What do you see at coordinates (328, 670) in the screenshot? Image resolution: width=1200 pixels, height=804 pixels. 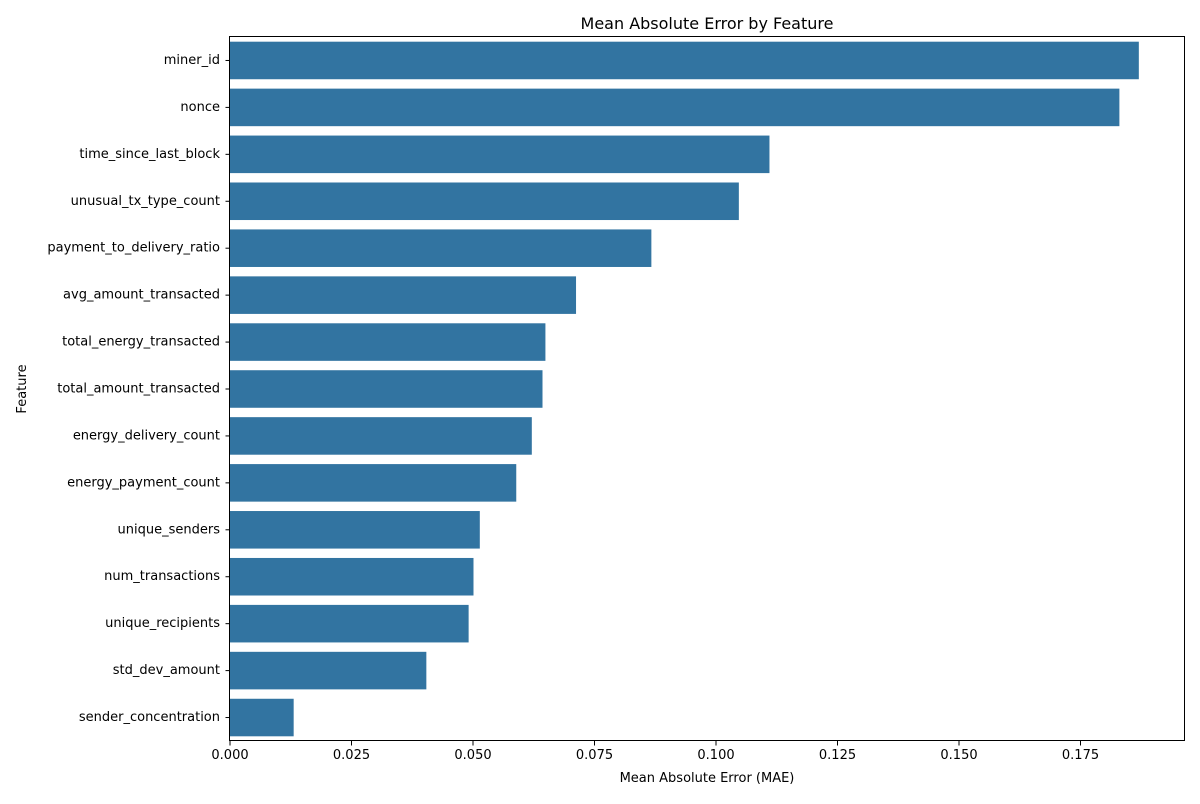 I see `bar-std_dev_amount` at bounding box center [328, 670].